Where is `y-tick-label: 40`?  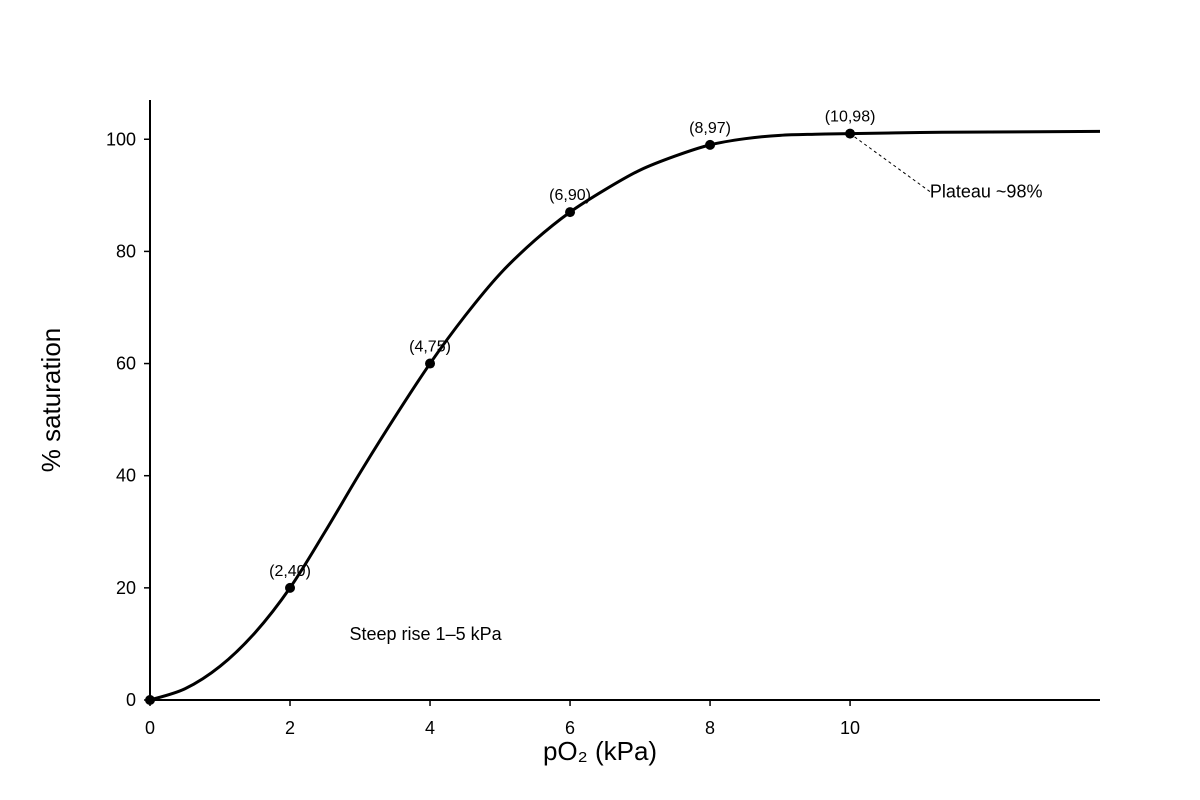 y-tick-label: 40 is located at coordinates (126, 476).